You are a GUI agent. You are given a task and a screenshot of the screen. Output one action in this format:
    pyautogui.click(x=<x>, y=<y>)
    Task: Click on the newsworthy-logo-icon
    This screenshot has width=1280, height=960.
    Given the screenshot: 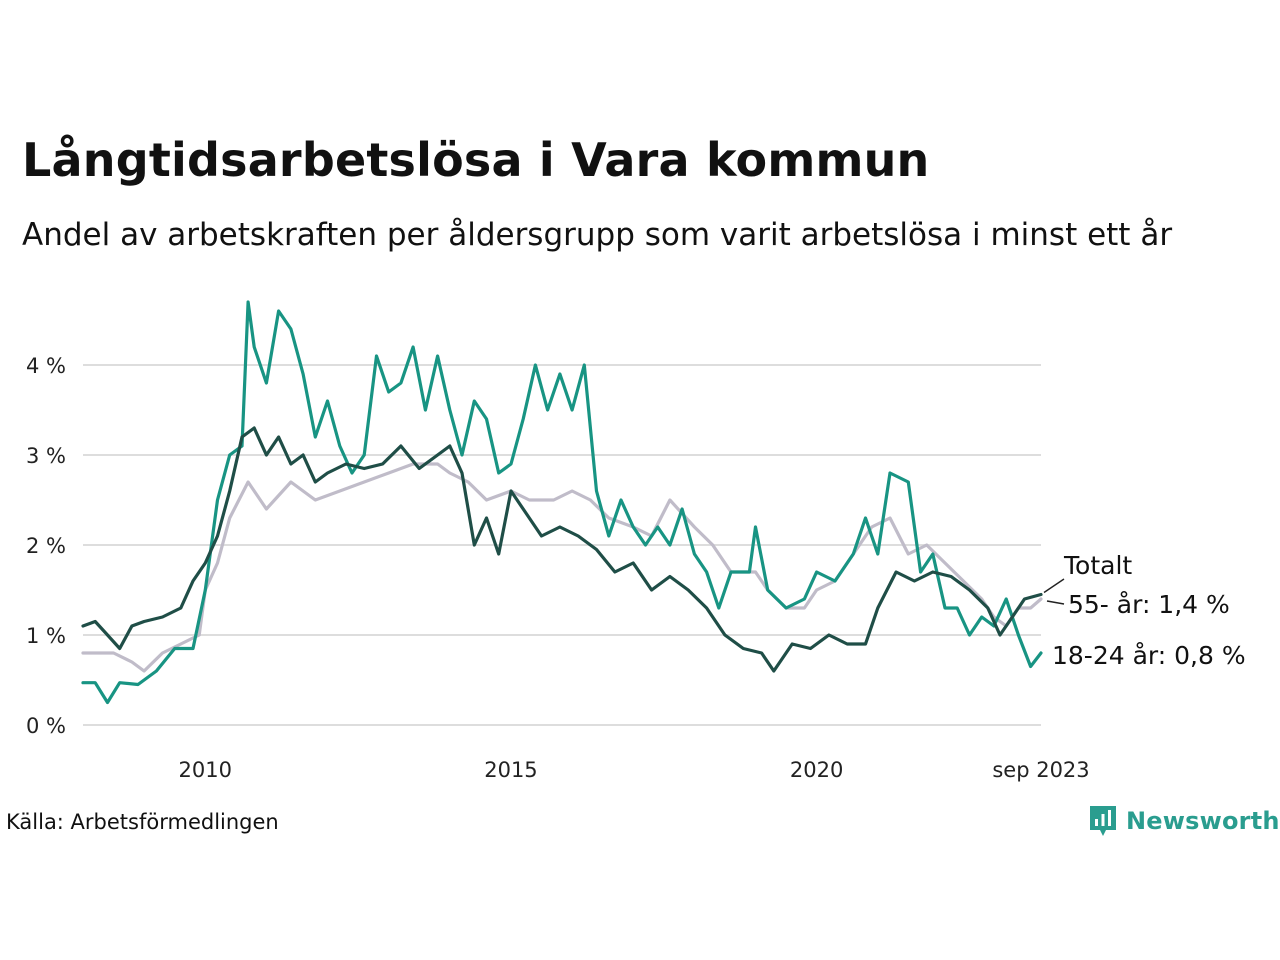 What is the action you would take?
    pyautogui.click(x=1103, y=821)
    